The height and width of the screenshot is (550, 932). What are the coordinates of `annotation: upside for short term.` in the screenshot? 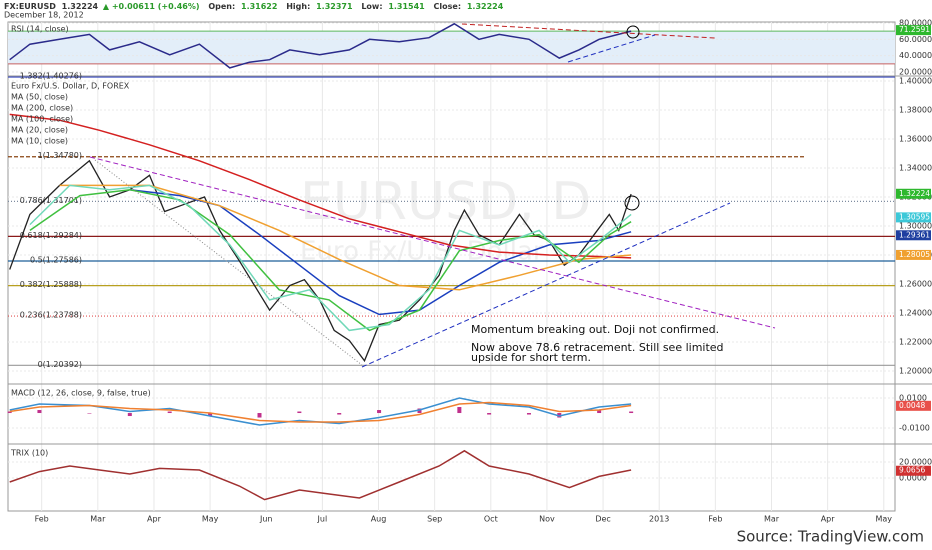 It's located at (531, 357).